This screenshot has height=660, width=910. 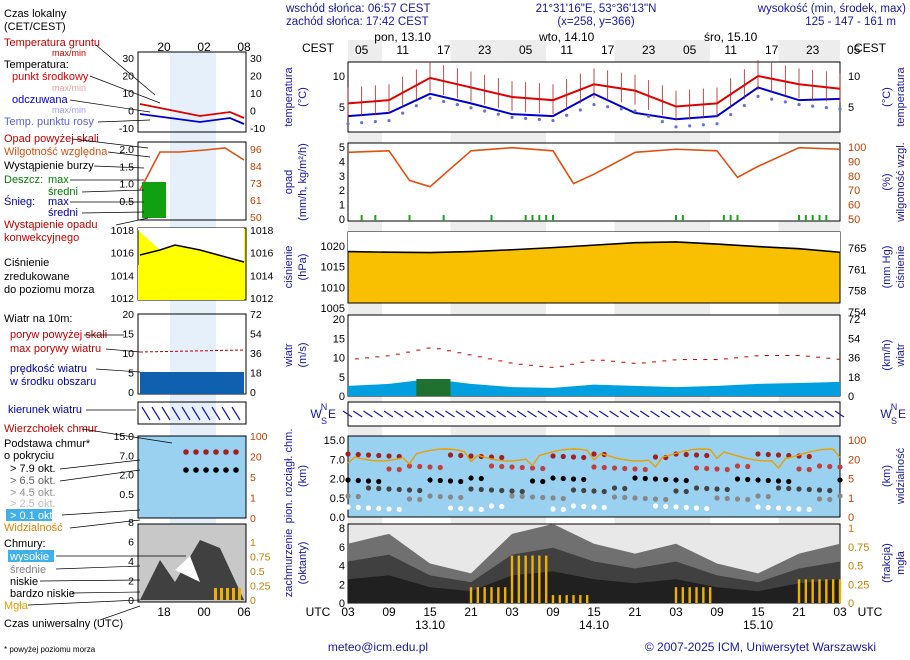 What do you see at coordinates (851, 480) in the screenshot?
I see `visibility-ytick: 5` at bounding box center [851, 480].